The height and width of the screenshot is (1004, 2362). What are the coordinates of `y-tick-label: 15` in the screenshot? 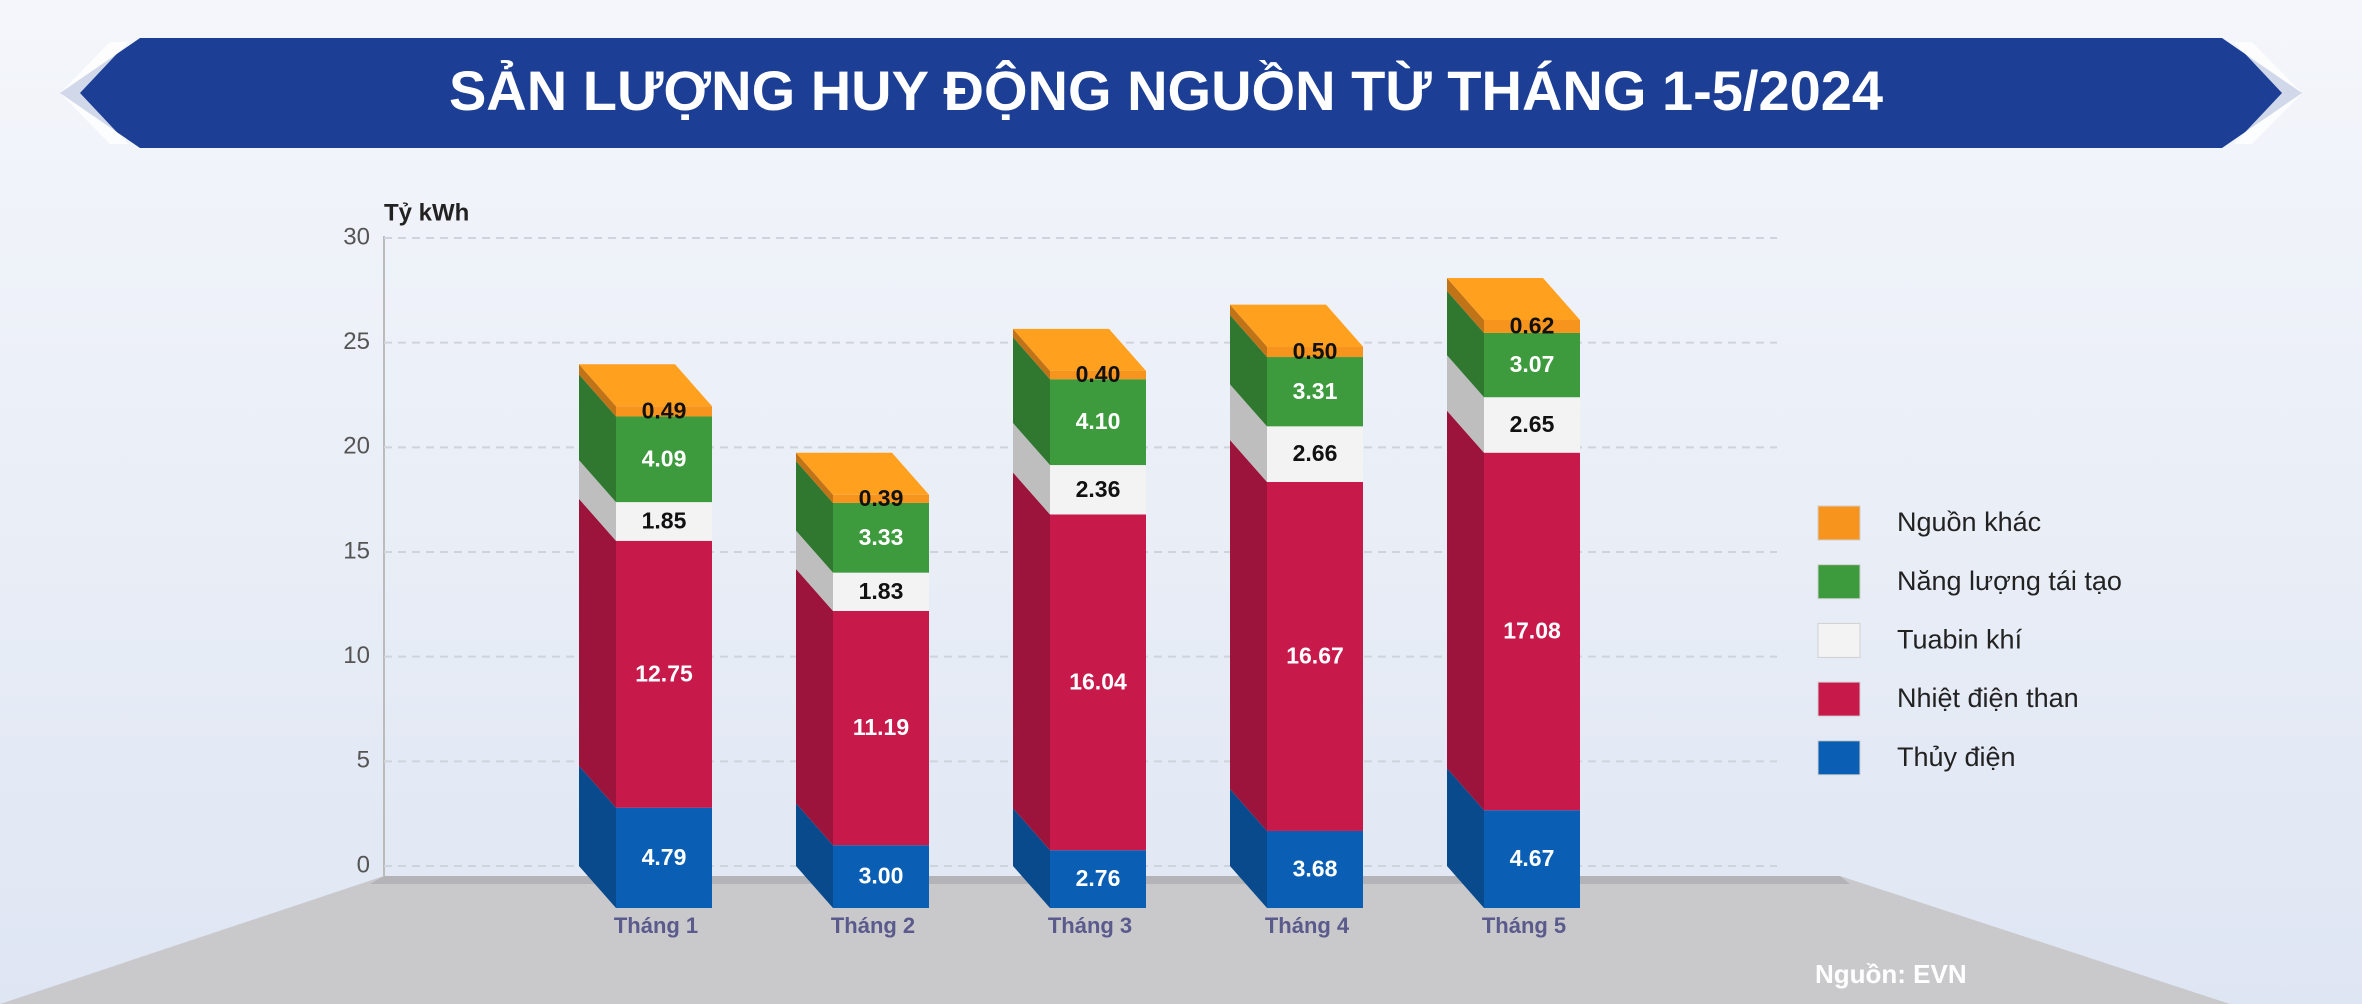 It's located at (356, 550).